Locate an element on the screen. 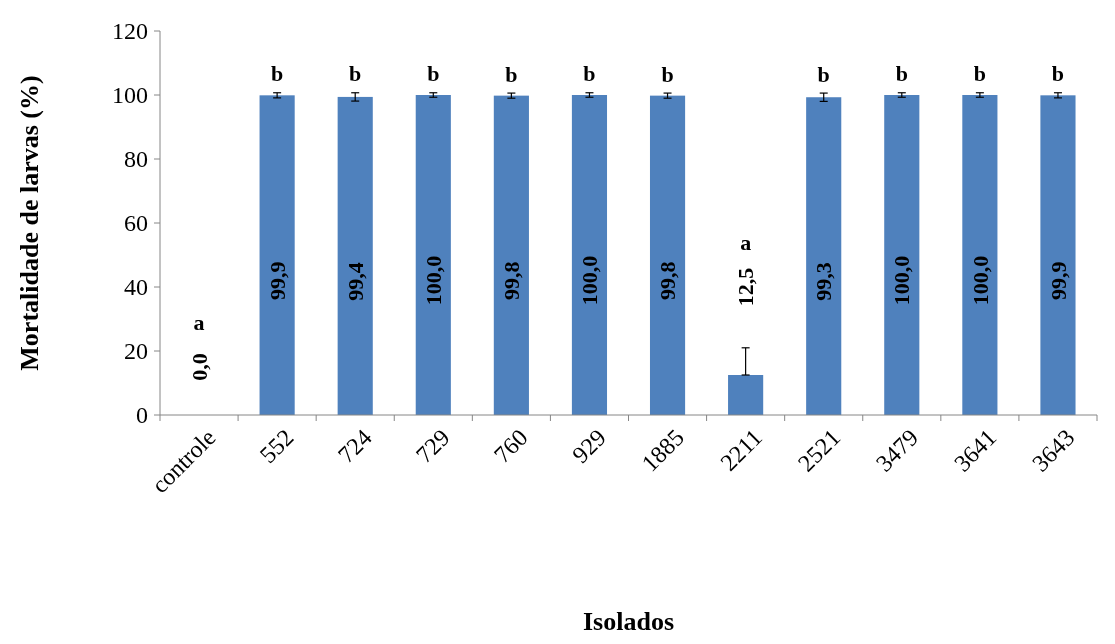 Image resolution: width=1115 pixels, height=644 pixels. y-tick-label: 100 is located at coordinates (130, 95).